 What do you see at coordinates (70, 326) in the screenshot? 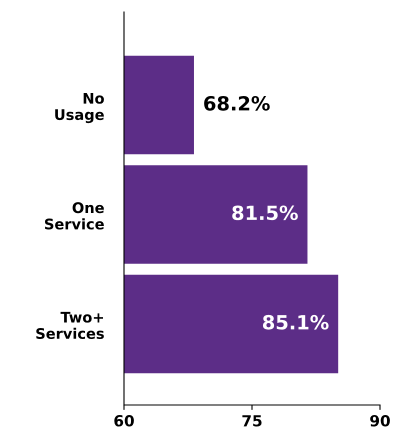
I see `y-tick-label: Two+ Services` at bounding box center [70, 326].